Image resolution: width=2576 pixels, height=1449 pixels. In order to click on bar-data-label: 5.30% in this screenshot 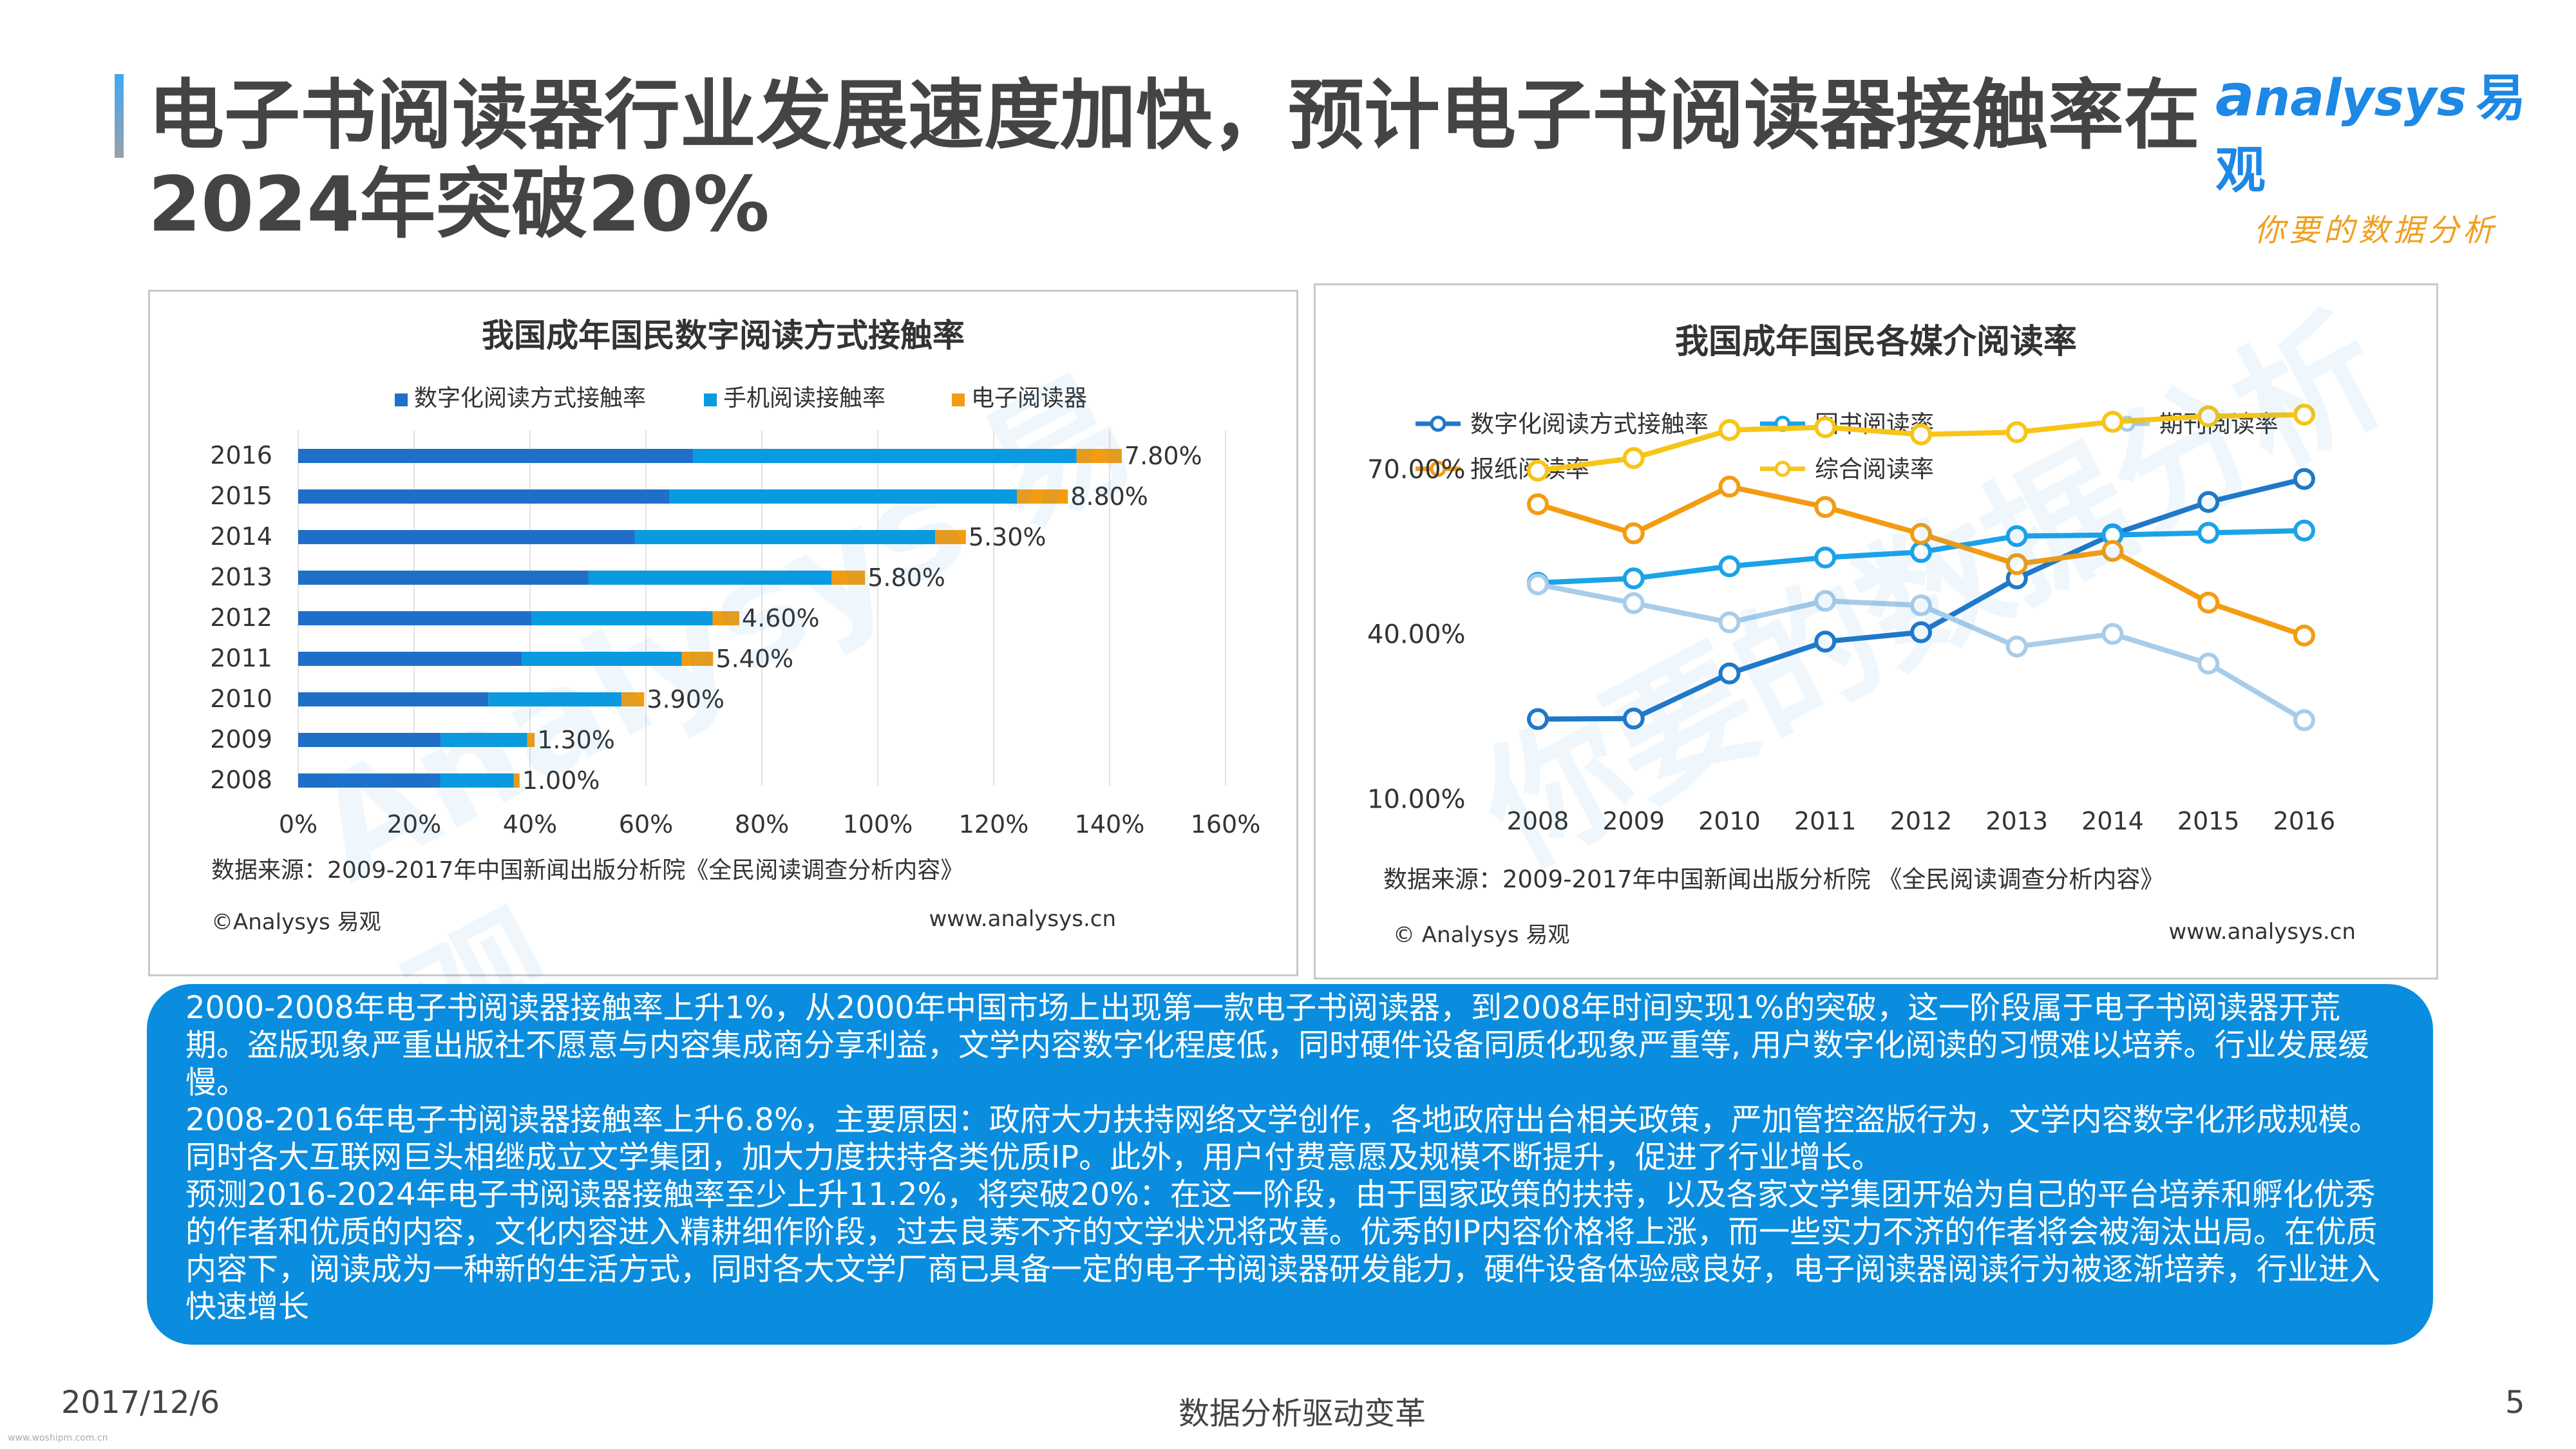, I will do `click(1008, 537)`.